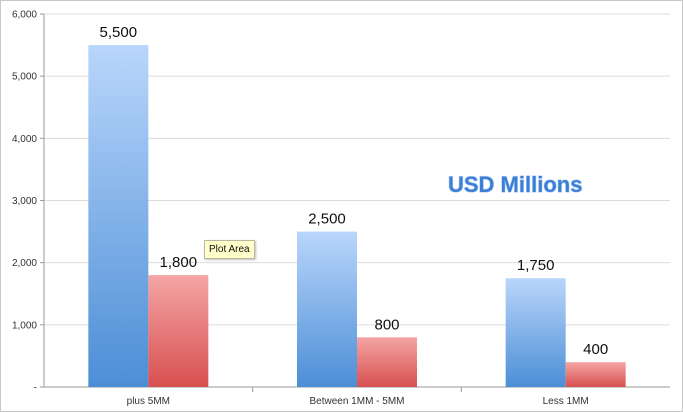 Image resolution: width=683 pixels, height=412 pixels. Describe the element at coordinates (24, 77) in the screenshot. I see `y-tick-label: 5,000` at that location.